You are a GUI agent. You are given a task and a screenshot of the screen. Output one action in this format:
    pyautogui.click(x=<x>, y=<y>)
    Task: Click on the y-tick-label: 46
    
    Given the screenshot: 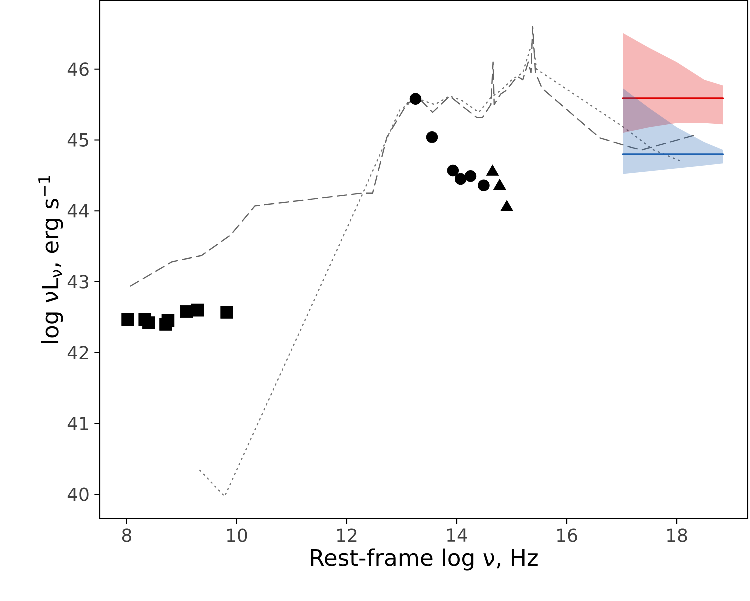 What is the action you would take?
    pyautogui.click(x=78, y=69)
    